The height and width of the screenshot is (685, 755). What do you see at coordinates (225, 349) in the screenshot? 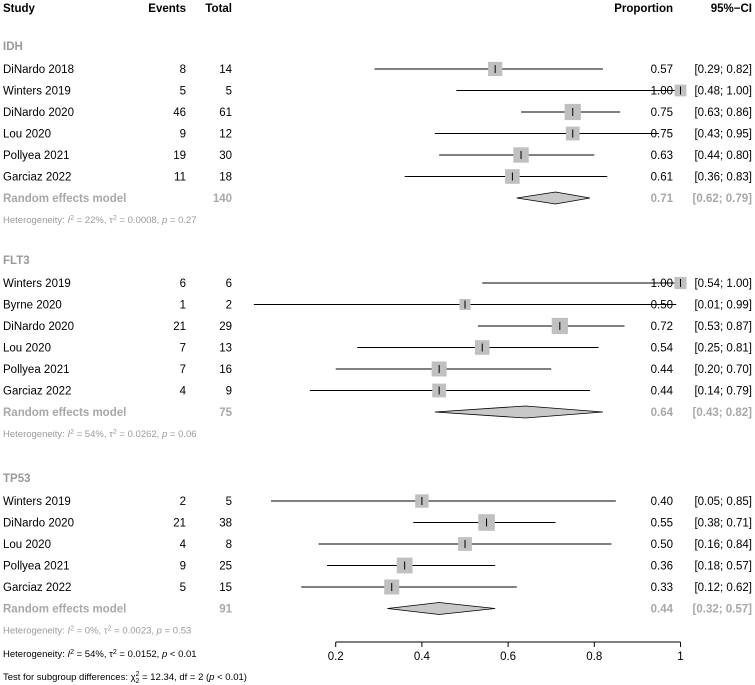
I see `study-total: 13` at bounding box center [225, 349].